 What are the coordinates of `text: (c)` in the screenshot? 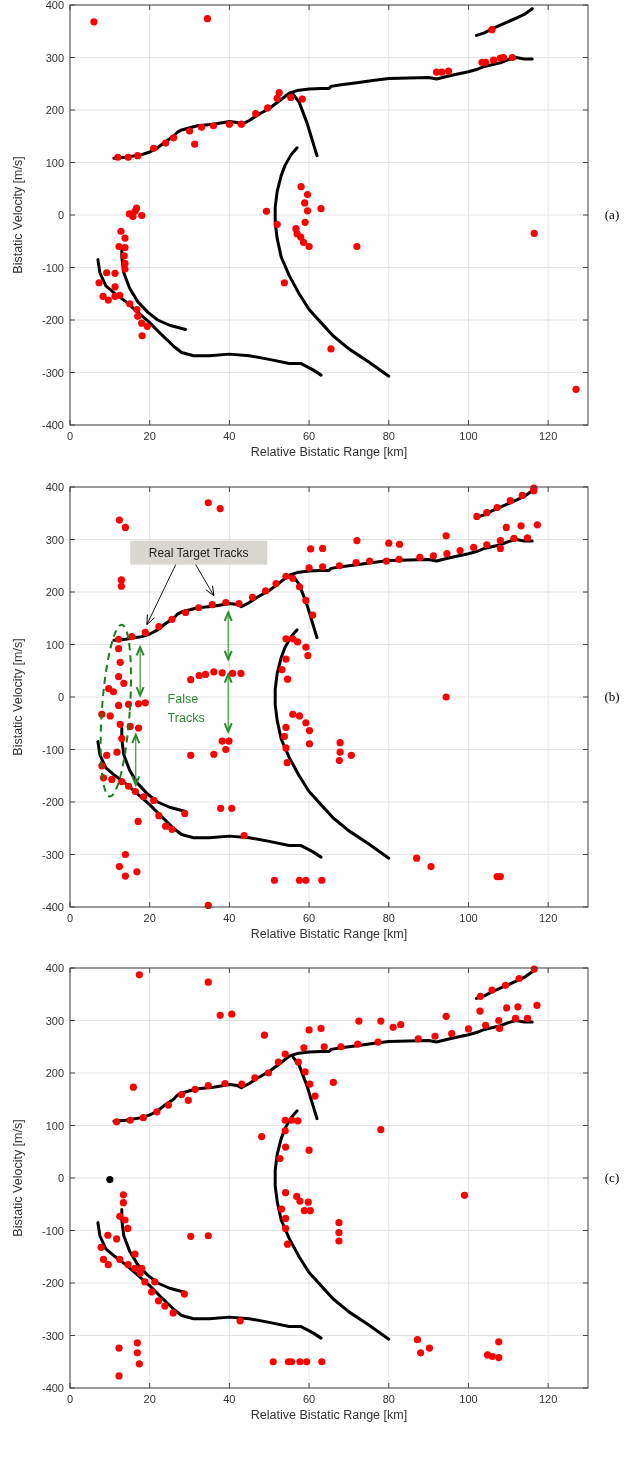 It's located at (612, 1177).